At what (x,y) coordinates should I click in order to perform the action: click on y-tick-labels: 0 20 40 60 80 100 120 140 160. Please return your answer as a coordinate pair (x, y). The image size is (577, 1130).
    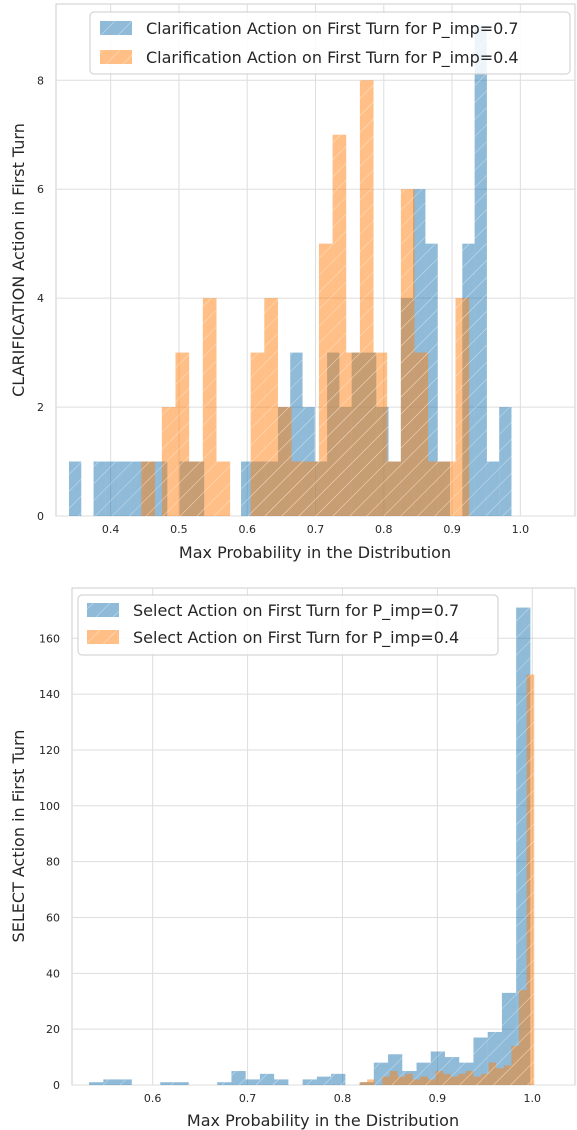
    Looking at the image, I should click on (49, 862).